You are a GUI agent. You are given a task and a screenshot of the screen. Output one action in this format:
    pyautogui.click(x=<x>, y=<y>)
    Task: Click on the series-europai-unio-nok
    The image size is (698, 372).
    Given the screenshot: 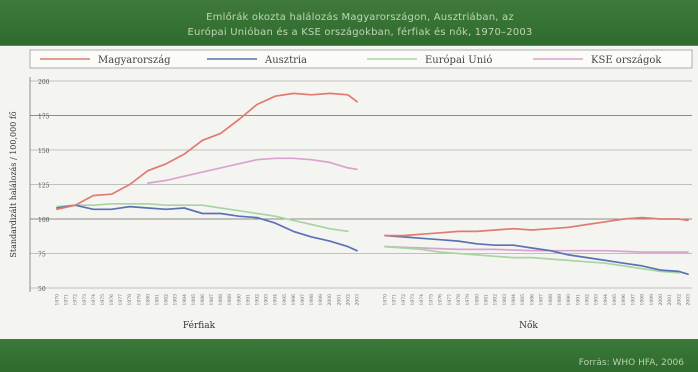 What is the action you would take?
    pyautogui.click(x=532, y=259)
    